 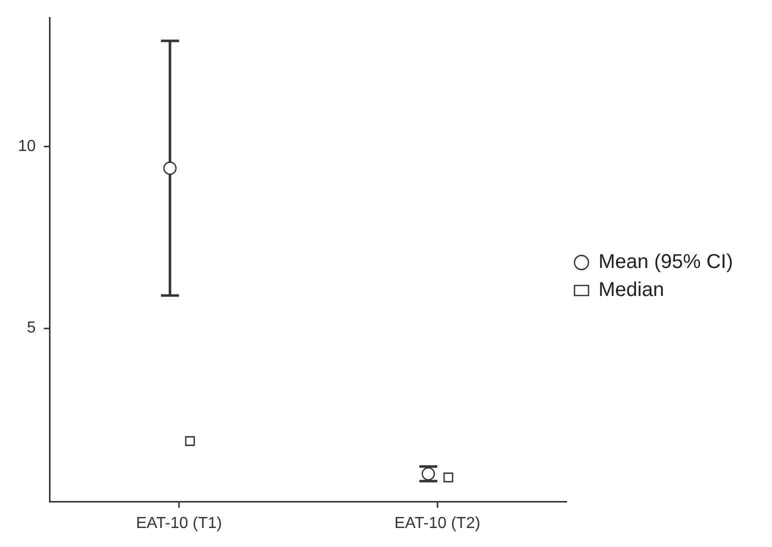 What do you see at coordinates (179, 523) in the screenshot?
I see `x-tick-label: EAT-10 (T1)` at bounding box center [179, 523].